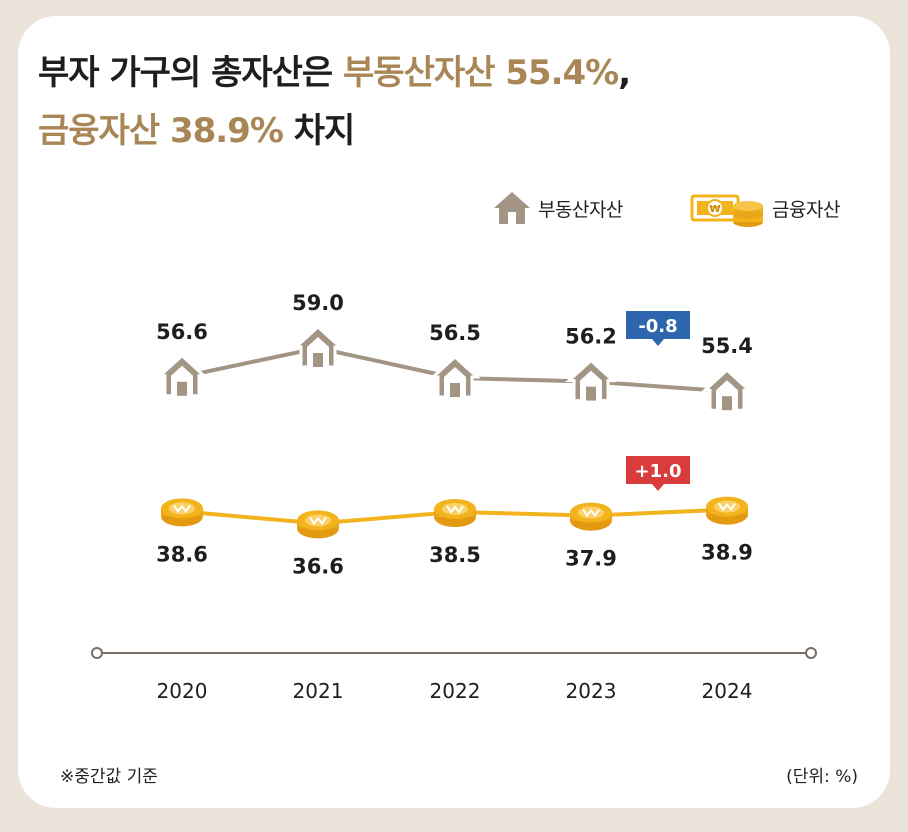 The width and height of the screenshot is (908, 832). What do you see at coordinates (318, 691) in the screenshot?
I see `x-tick-label: 2021` at bounding box center [318, 691].